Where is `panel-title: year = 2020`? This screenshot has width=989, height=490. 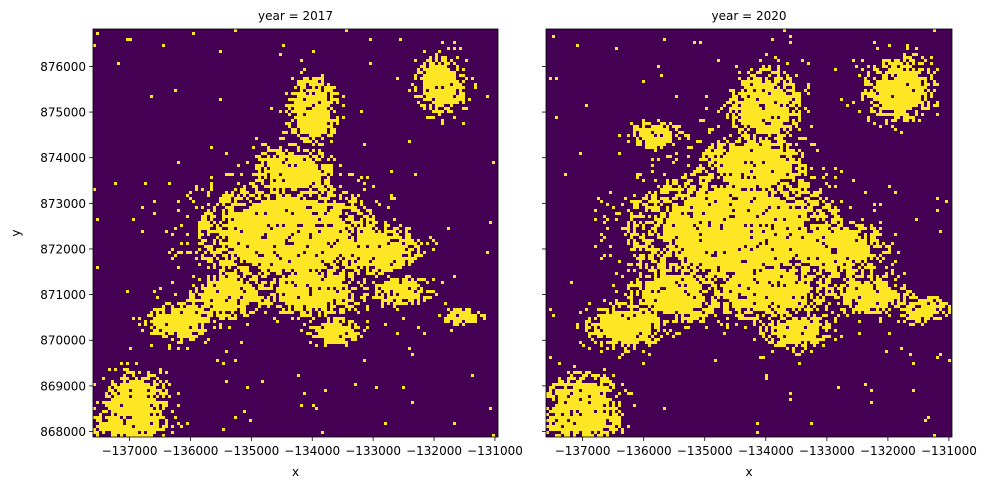
panel-title: year = 2020 is located at coordinates (749, 16).